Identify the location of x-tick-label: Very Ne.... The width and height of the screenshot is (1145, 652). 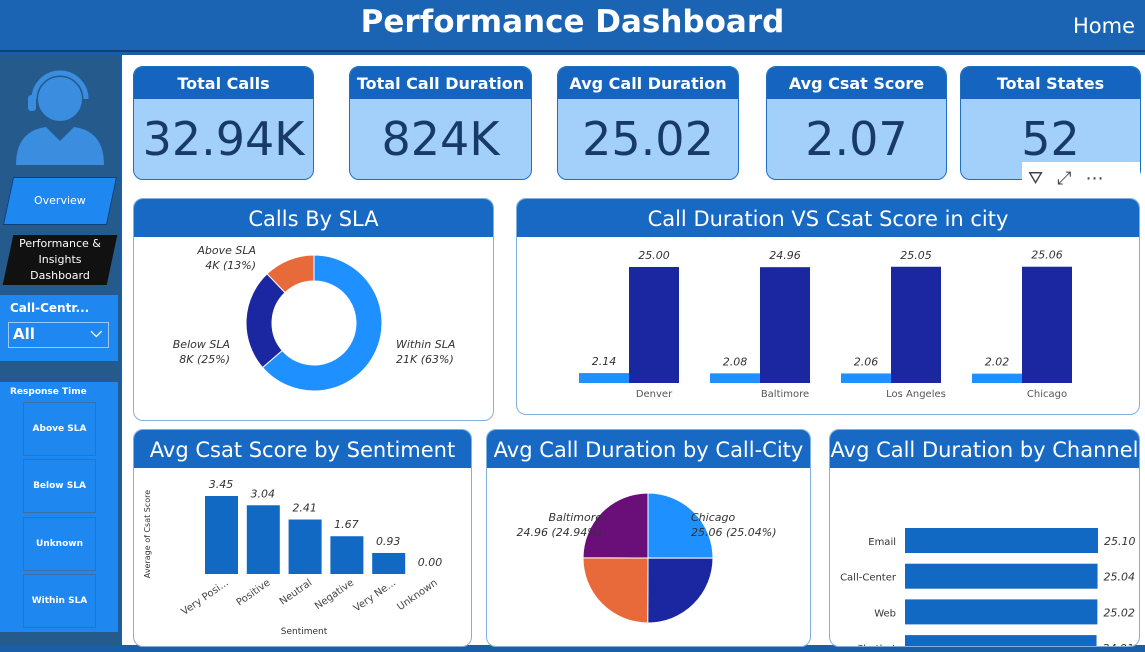
(375, 595).